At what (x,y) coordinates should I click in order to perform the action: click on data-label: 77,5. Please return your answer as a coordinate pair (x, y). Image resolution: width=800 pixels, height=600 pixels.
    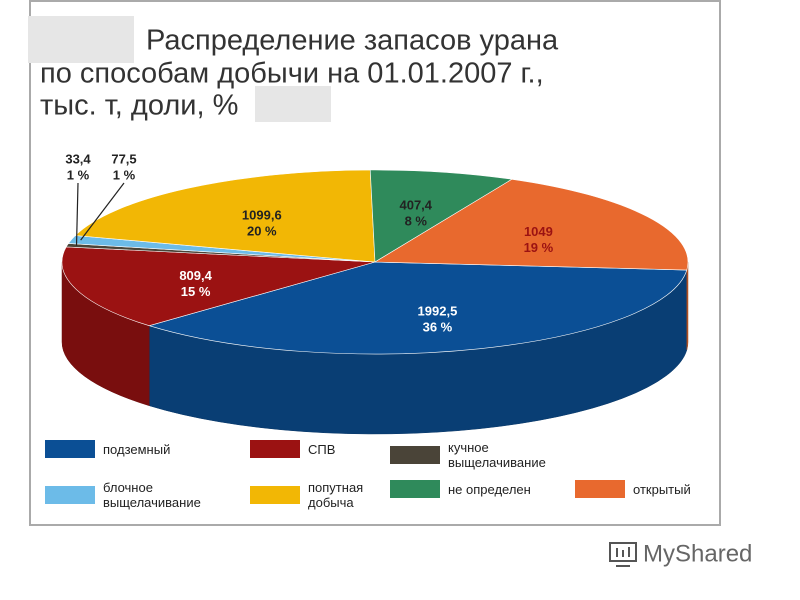
    Looking at the image, I should click on (123, 158).